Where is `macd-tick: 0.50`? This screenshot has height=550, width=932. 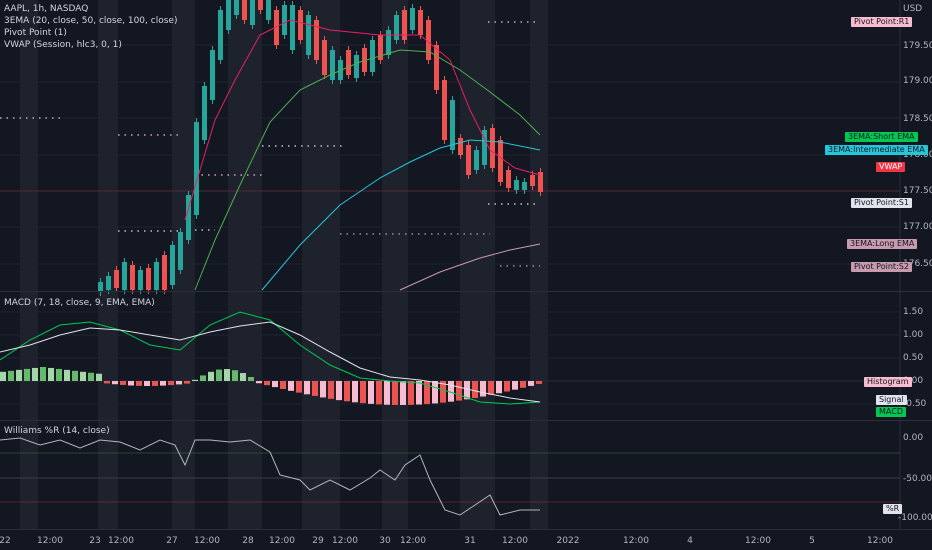
macd-tick: 0.50 is located at coordinates (913, 358).